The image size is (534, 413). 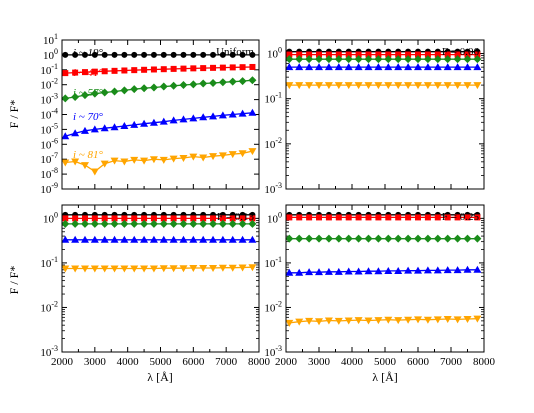 I want to click on x-tick-label: 8000, so click(x=259, y=362).